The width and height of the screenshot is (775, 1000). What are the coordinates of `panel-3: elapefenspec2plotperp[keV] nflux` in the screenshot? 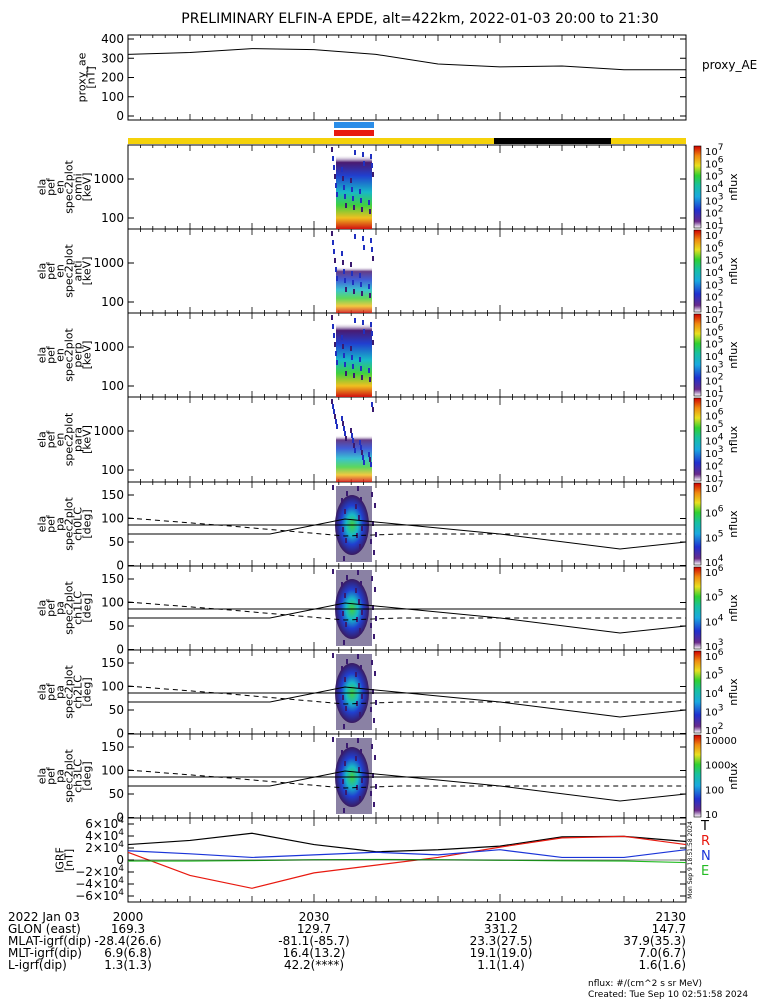 It's located at (388, 355).